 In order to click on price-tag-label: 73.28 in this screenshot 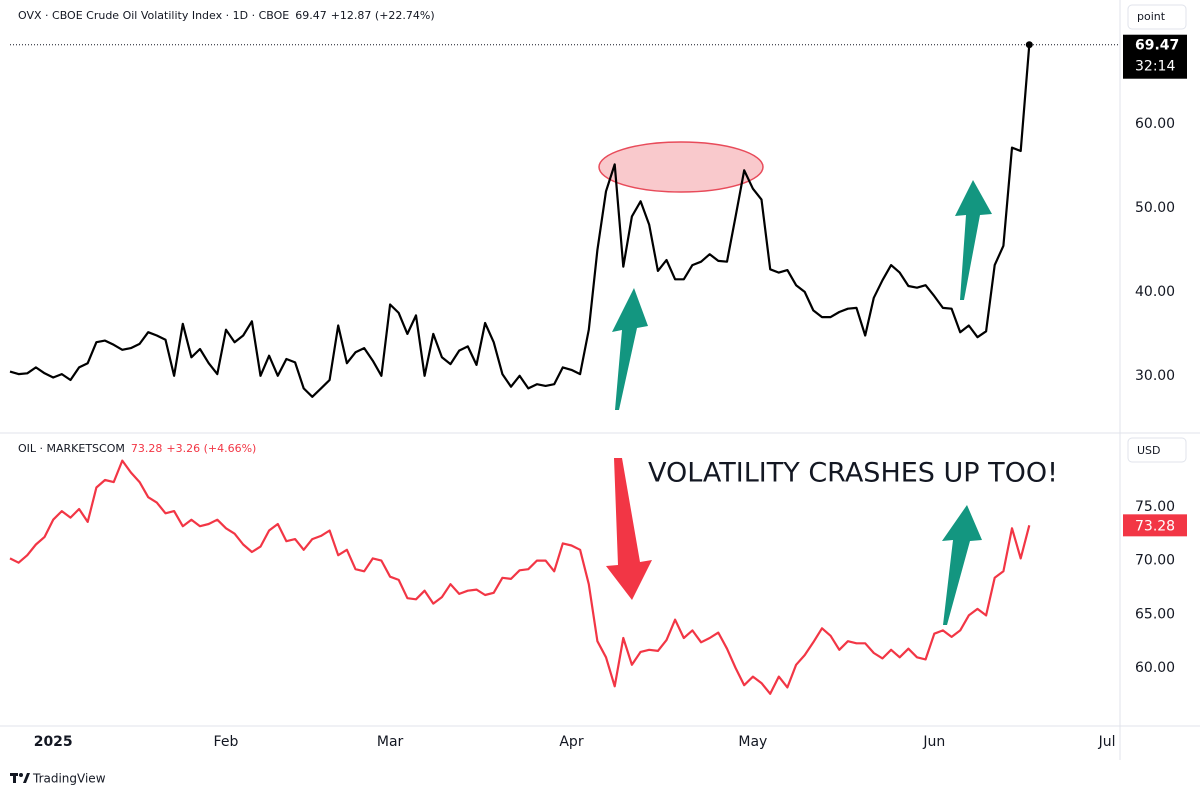, I will do `click(1155, 526)`.